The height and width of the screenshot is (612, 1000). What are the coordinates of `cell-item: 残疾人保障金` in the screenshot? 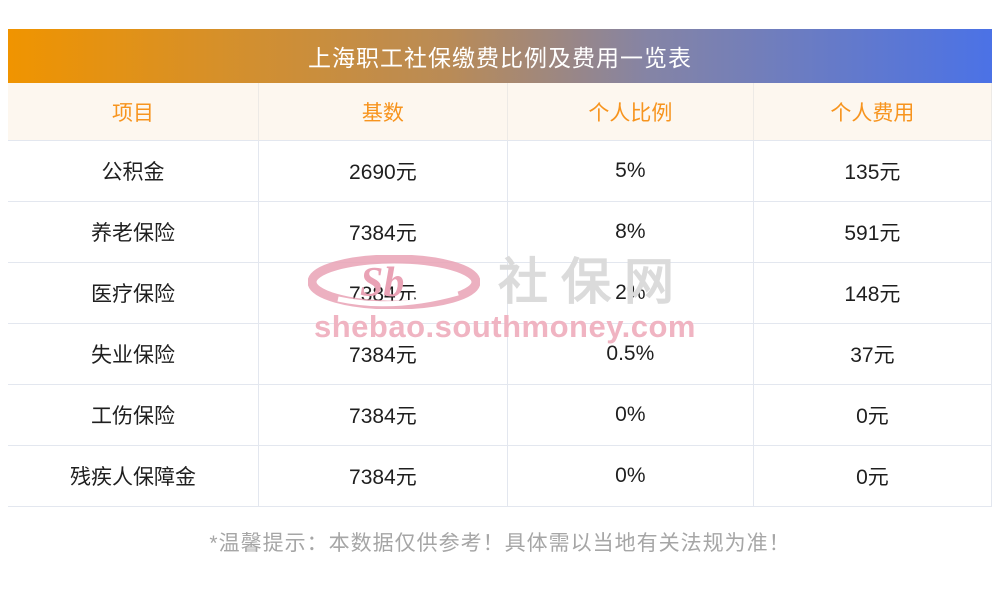 It's located at (133, 476).